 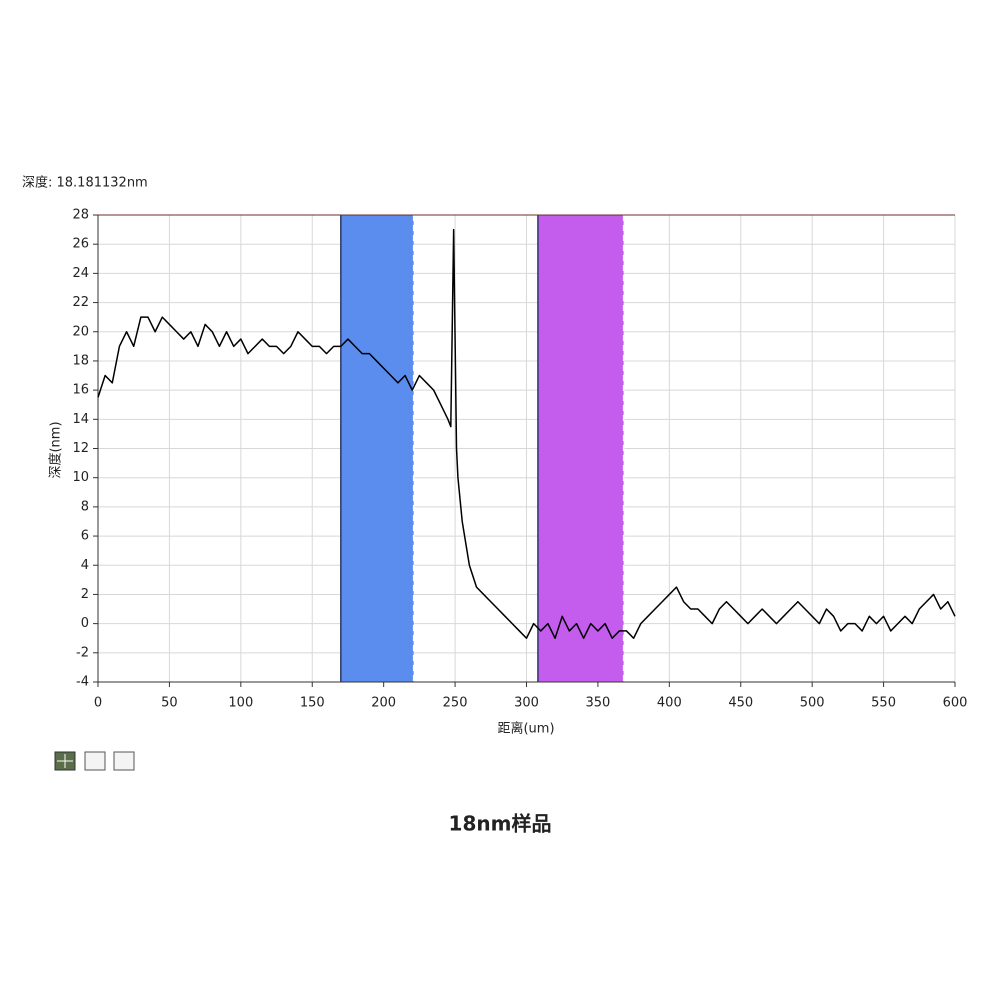 I want to click on x-tick-label: 50, so click(x=169, y=703).